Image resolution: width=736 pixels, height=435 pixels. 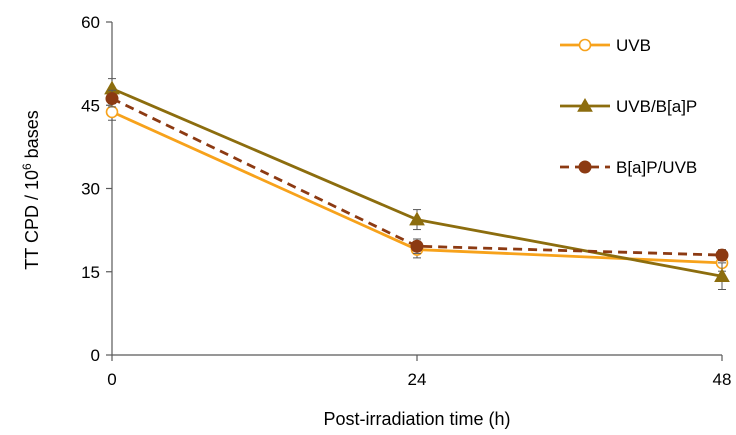 I want to click on y-ticks: 0 15 30 45 60, so click(x=96, y=189).